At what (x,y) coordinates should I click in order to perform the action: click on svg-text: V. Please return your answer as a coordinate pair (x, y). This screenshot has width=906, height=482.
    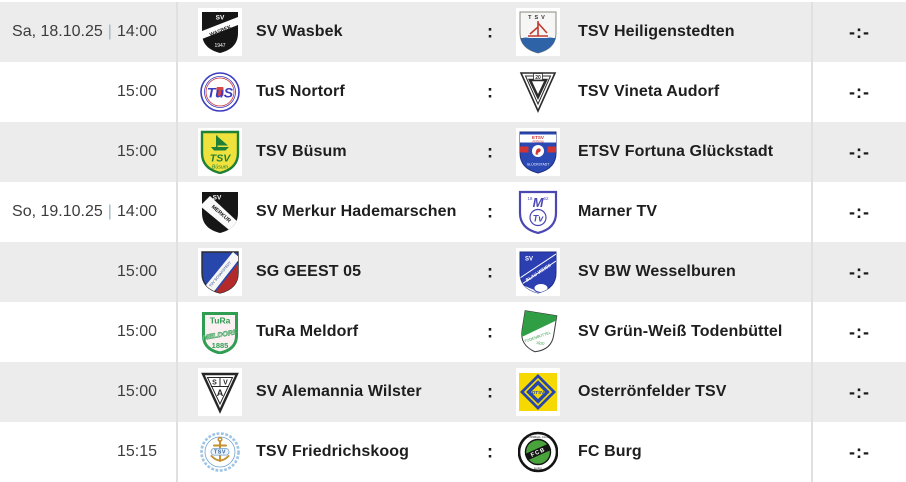
    Looking at the image, I should click on (225, 383).